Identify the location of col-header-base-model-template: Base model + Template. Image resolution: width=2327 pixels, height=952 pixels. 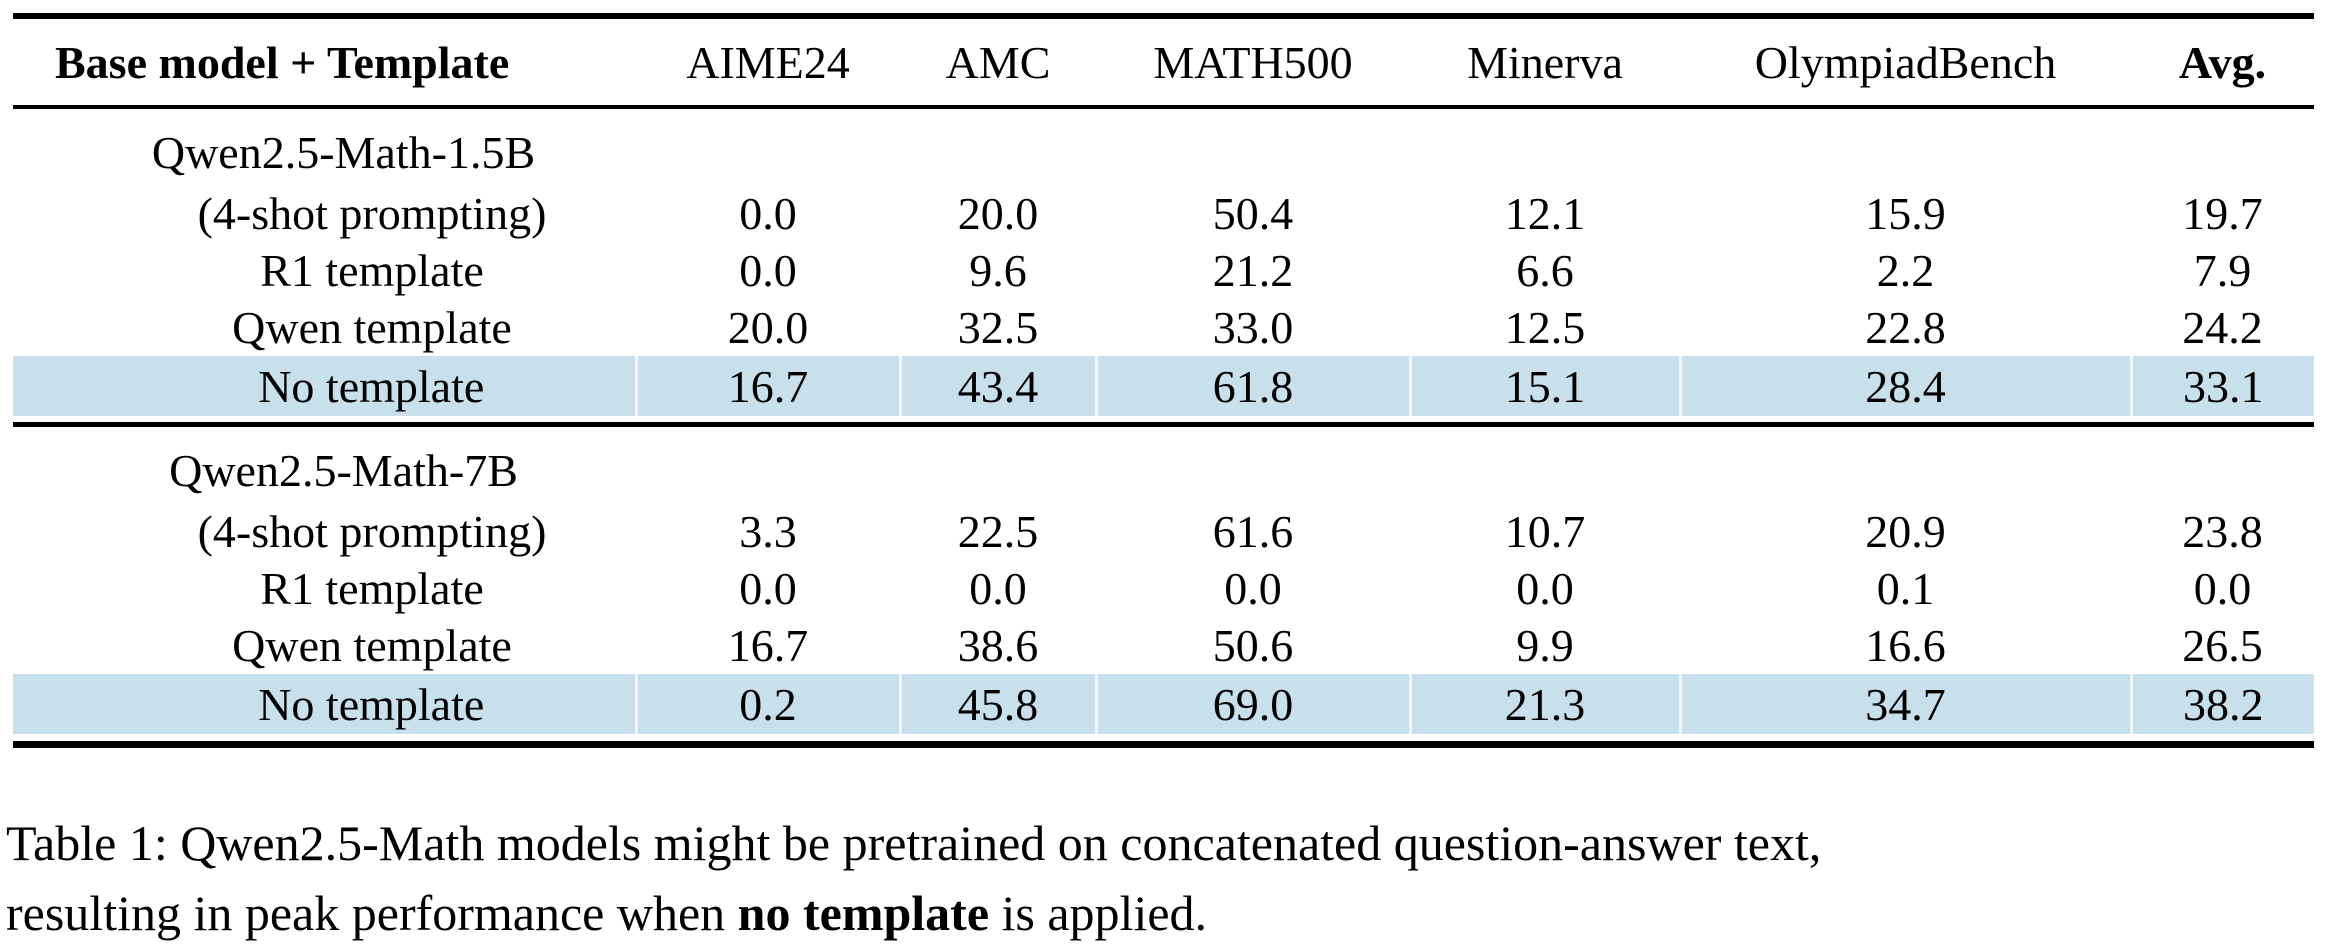
(324, 61).